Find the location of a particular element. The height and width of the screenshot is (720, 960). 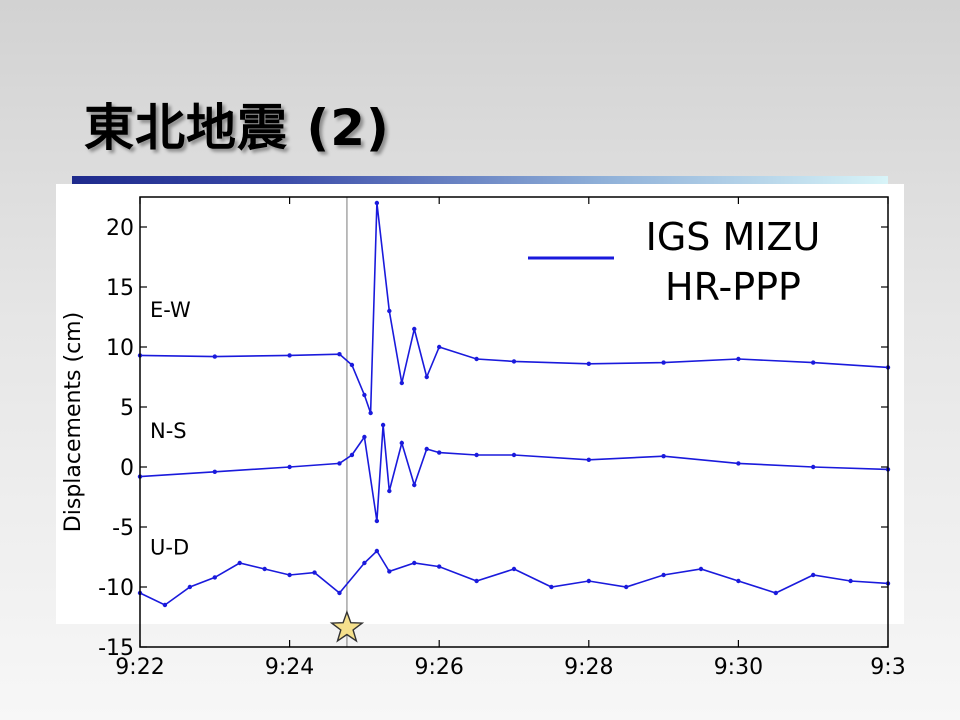

star-shape is located at coordinates (347, 626).